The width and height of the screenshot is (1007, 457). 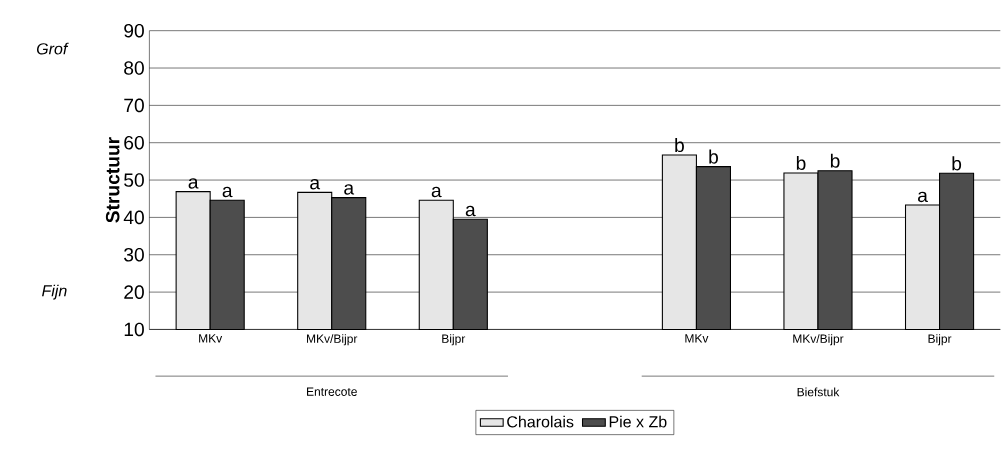 I want to click on text: Fijn, so click(x=54, y=292).